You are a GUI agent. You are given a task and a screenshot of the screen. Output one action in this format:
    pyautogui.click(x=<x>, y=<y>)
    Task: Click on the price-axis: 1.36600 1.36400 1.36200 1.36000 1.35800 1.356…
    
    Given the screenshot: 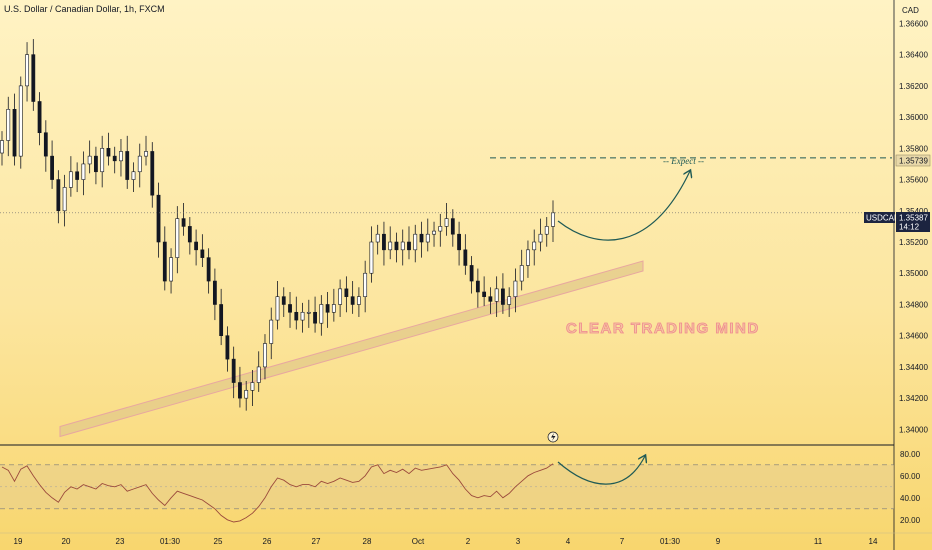 What is the action you would take?
    pyautogui.click(x=913, y=226)
    